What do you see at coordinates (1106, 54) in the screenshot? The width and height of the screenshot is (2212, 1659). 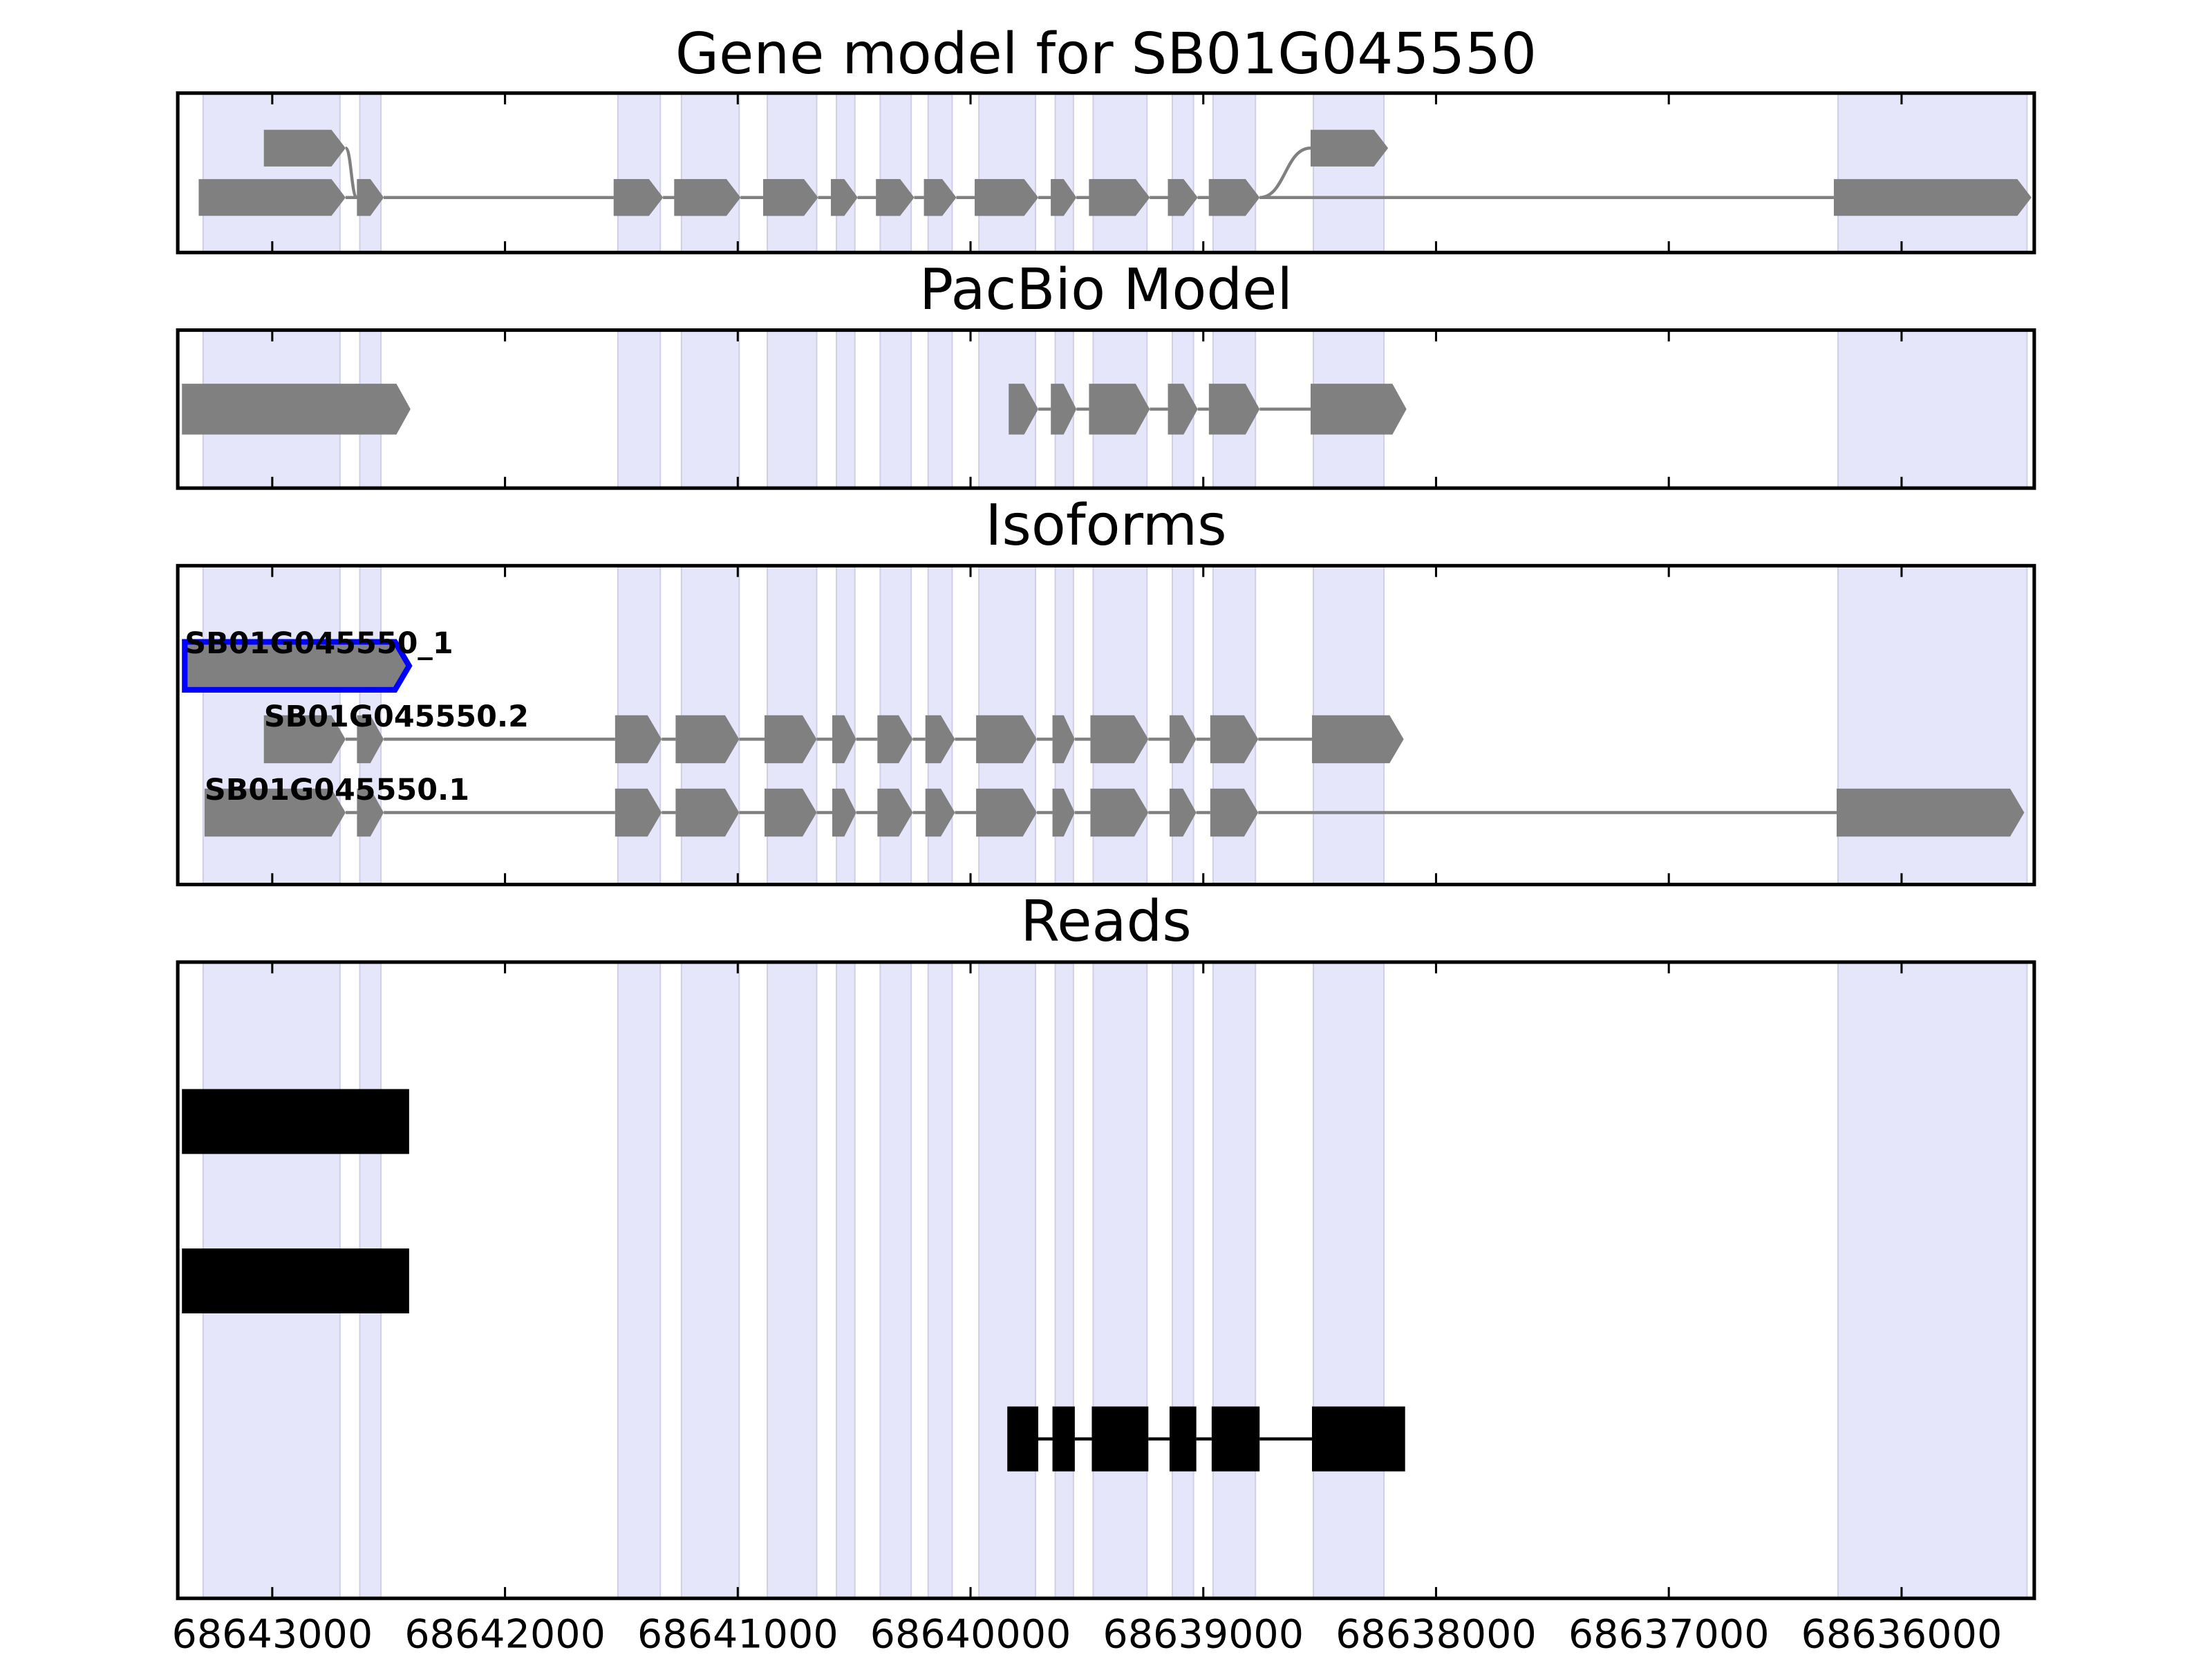 I see `track-title: Gene model for SB01G045550` at bounding box center [1106, 54].